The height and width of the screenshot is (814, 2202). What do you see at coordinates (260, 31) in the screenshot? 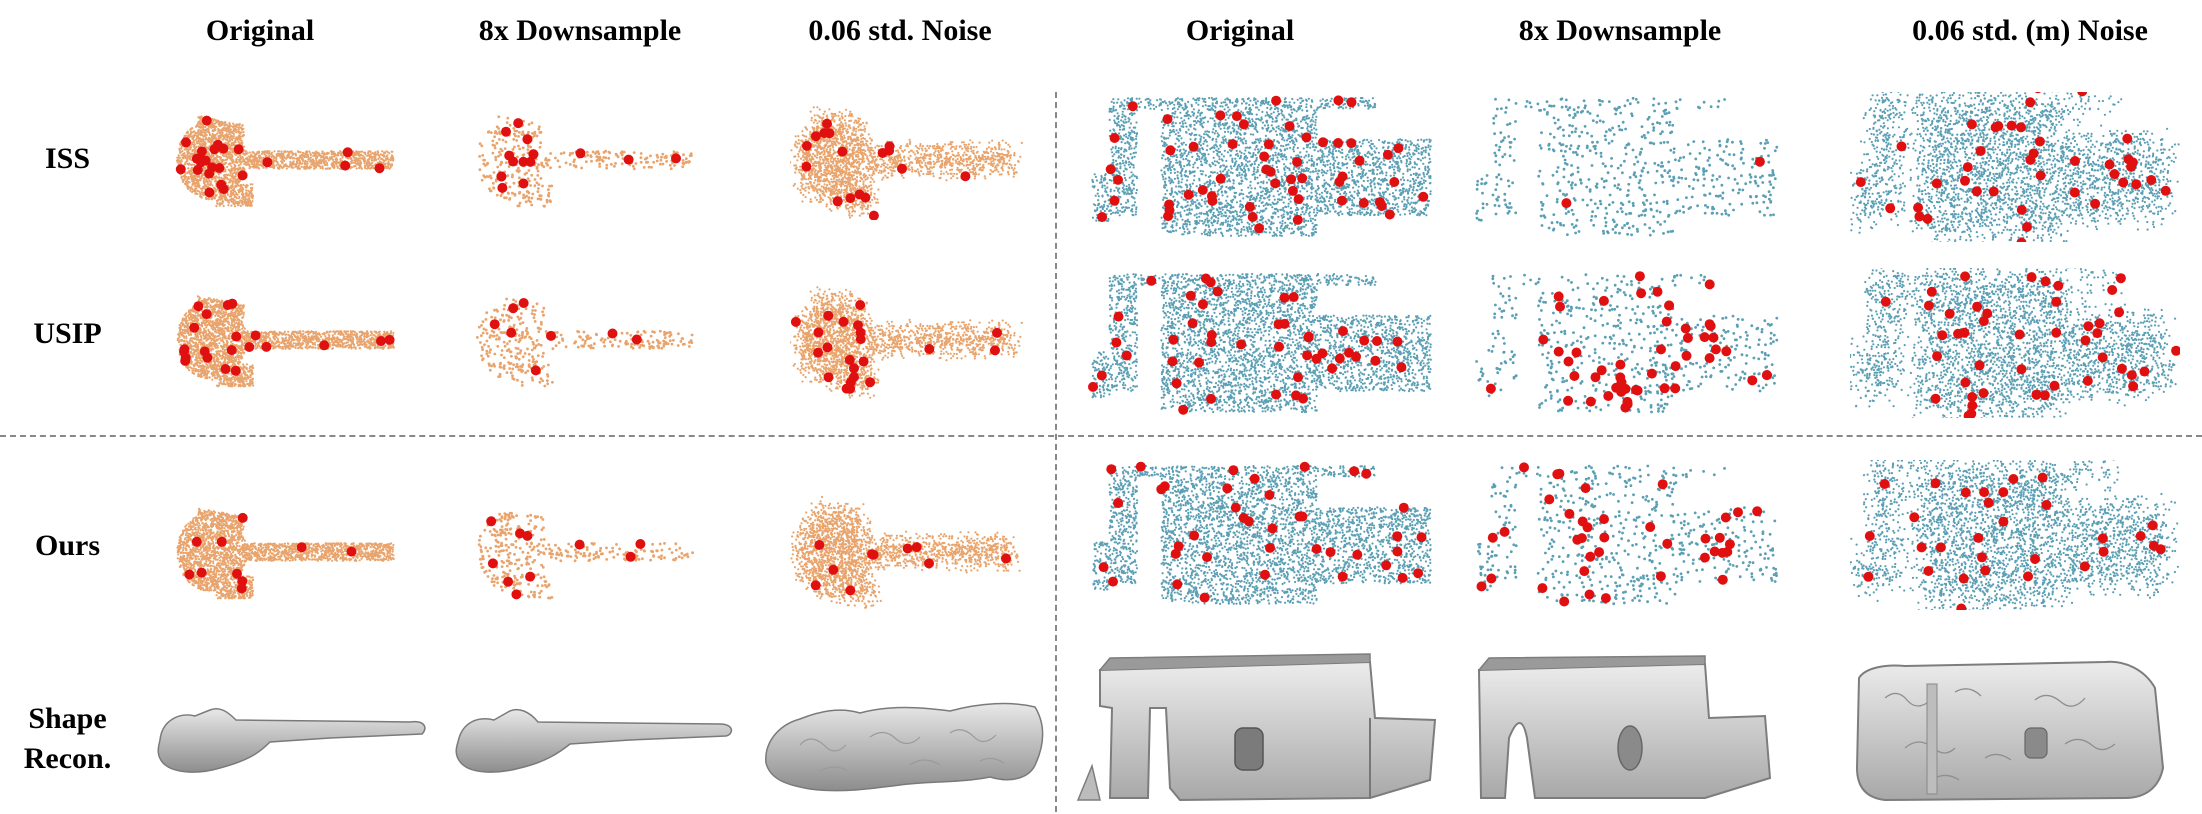
I see `header-original-guitar: Original` at bounding box center [260, 31].